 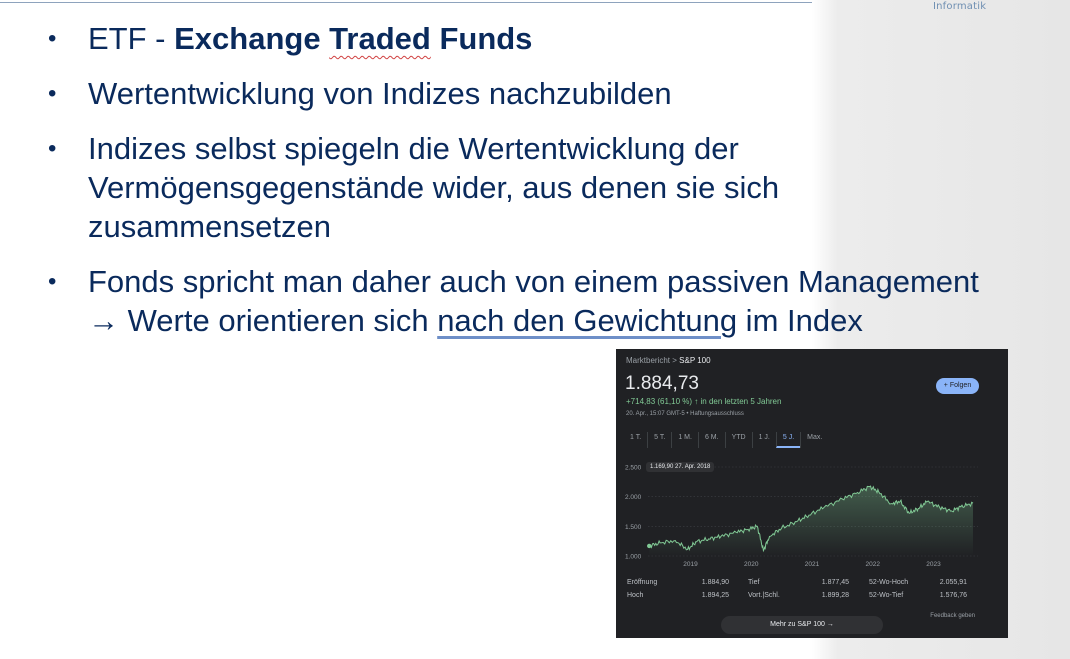 What do you see at coordinates (680, 467) in the screenshot?
I see `chart-tooltip: 1.169,90 27. Apr. 2018` at bounding box center [680, 467].